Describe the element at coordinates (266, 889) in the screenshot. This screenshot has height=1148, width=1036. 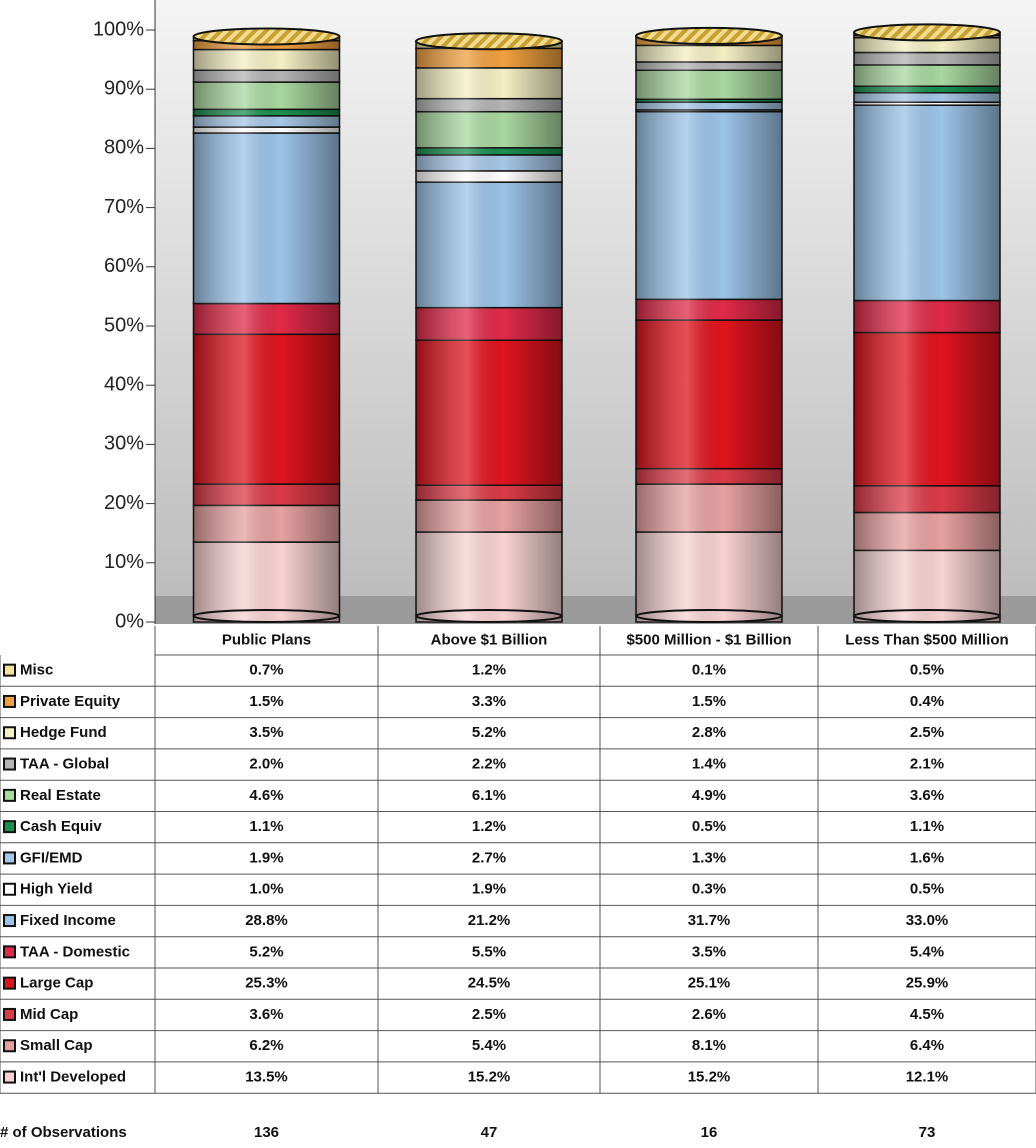
I see `table-value: 1.0%` at that location.